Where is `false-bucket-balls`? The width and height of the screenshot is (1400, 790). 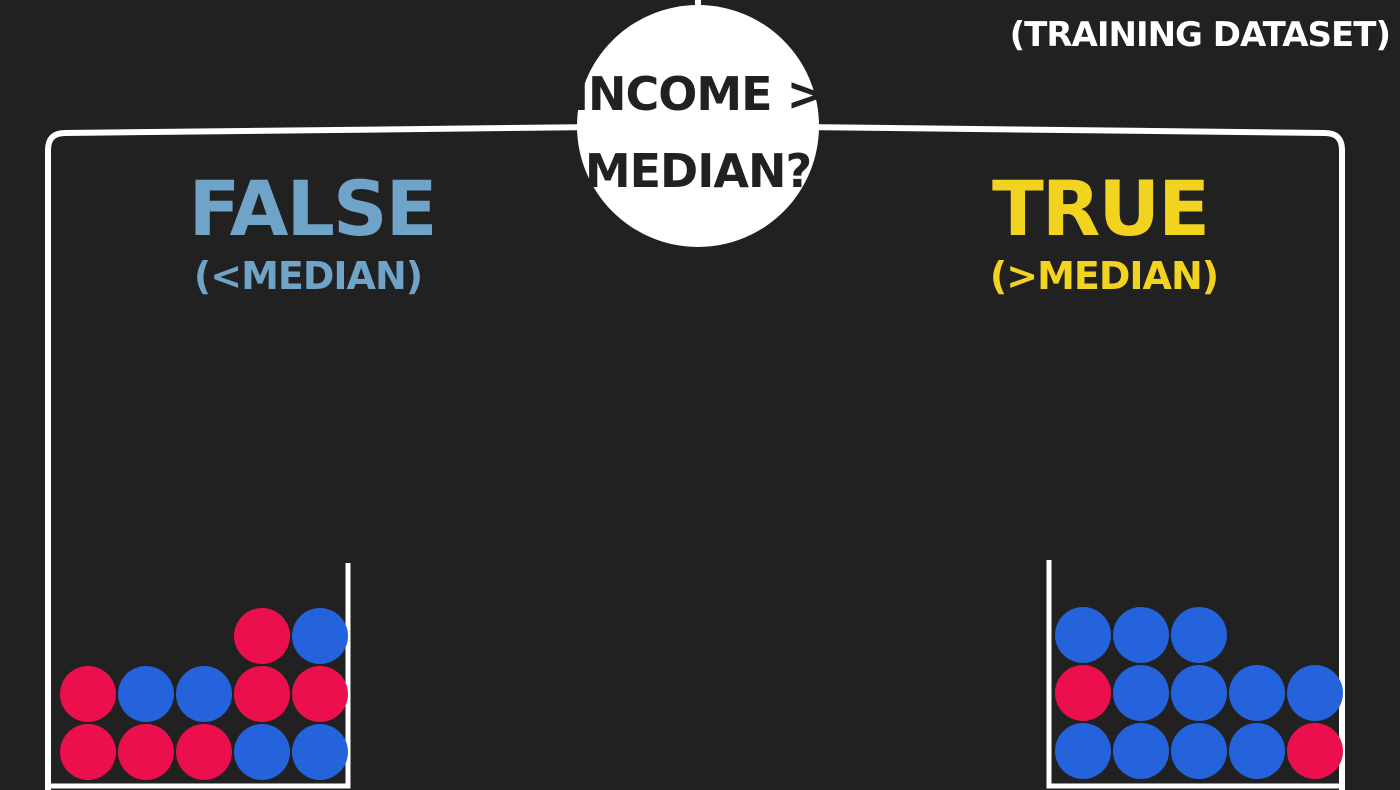
false-bucket-balls is located at coordinates (204, 694).